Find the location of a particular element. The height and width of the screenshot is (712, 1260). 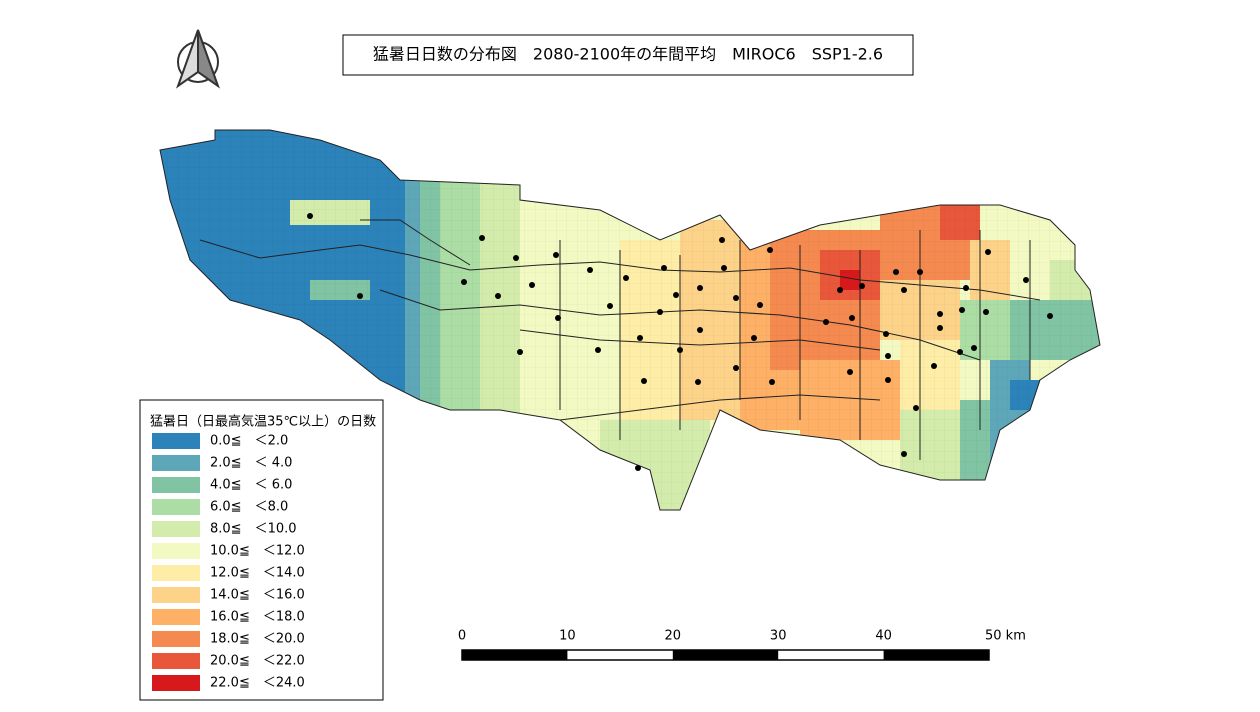

legend-label: 20.0≦ ＜22.0 is located at coordinates (257, 661).